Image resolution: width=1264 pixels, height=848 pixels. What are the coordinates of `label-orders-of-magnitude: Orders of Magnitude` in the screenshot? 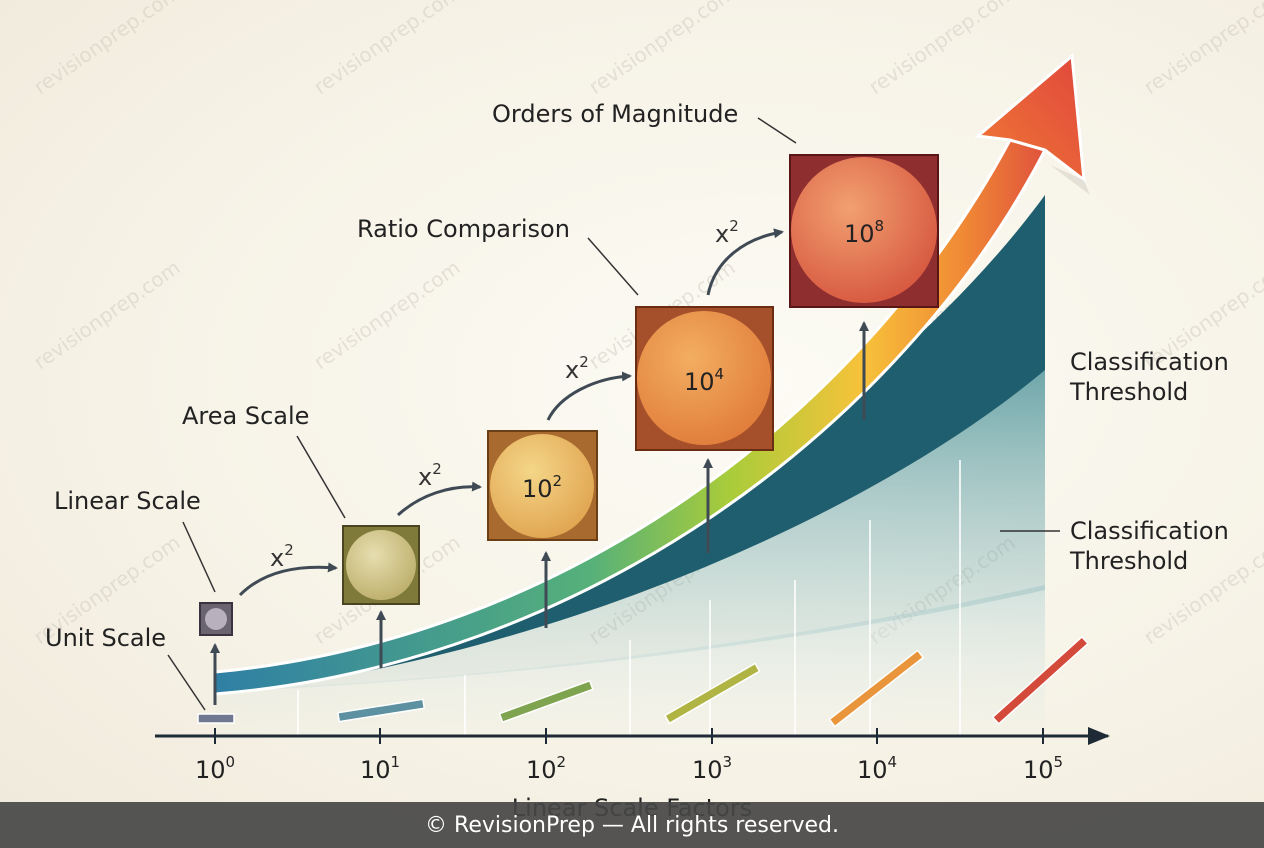 It's located at (615, 114).